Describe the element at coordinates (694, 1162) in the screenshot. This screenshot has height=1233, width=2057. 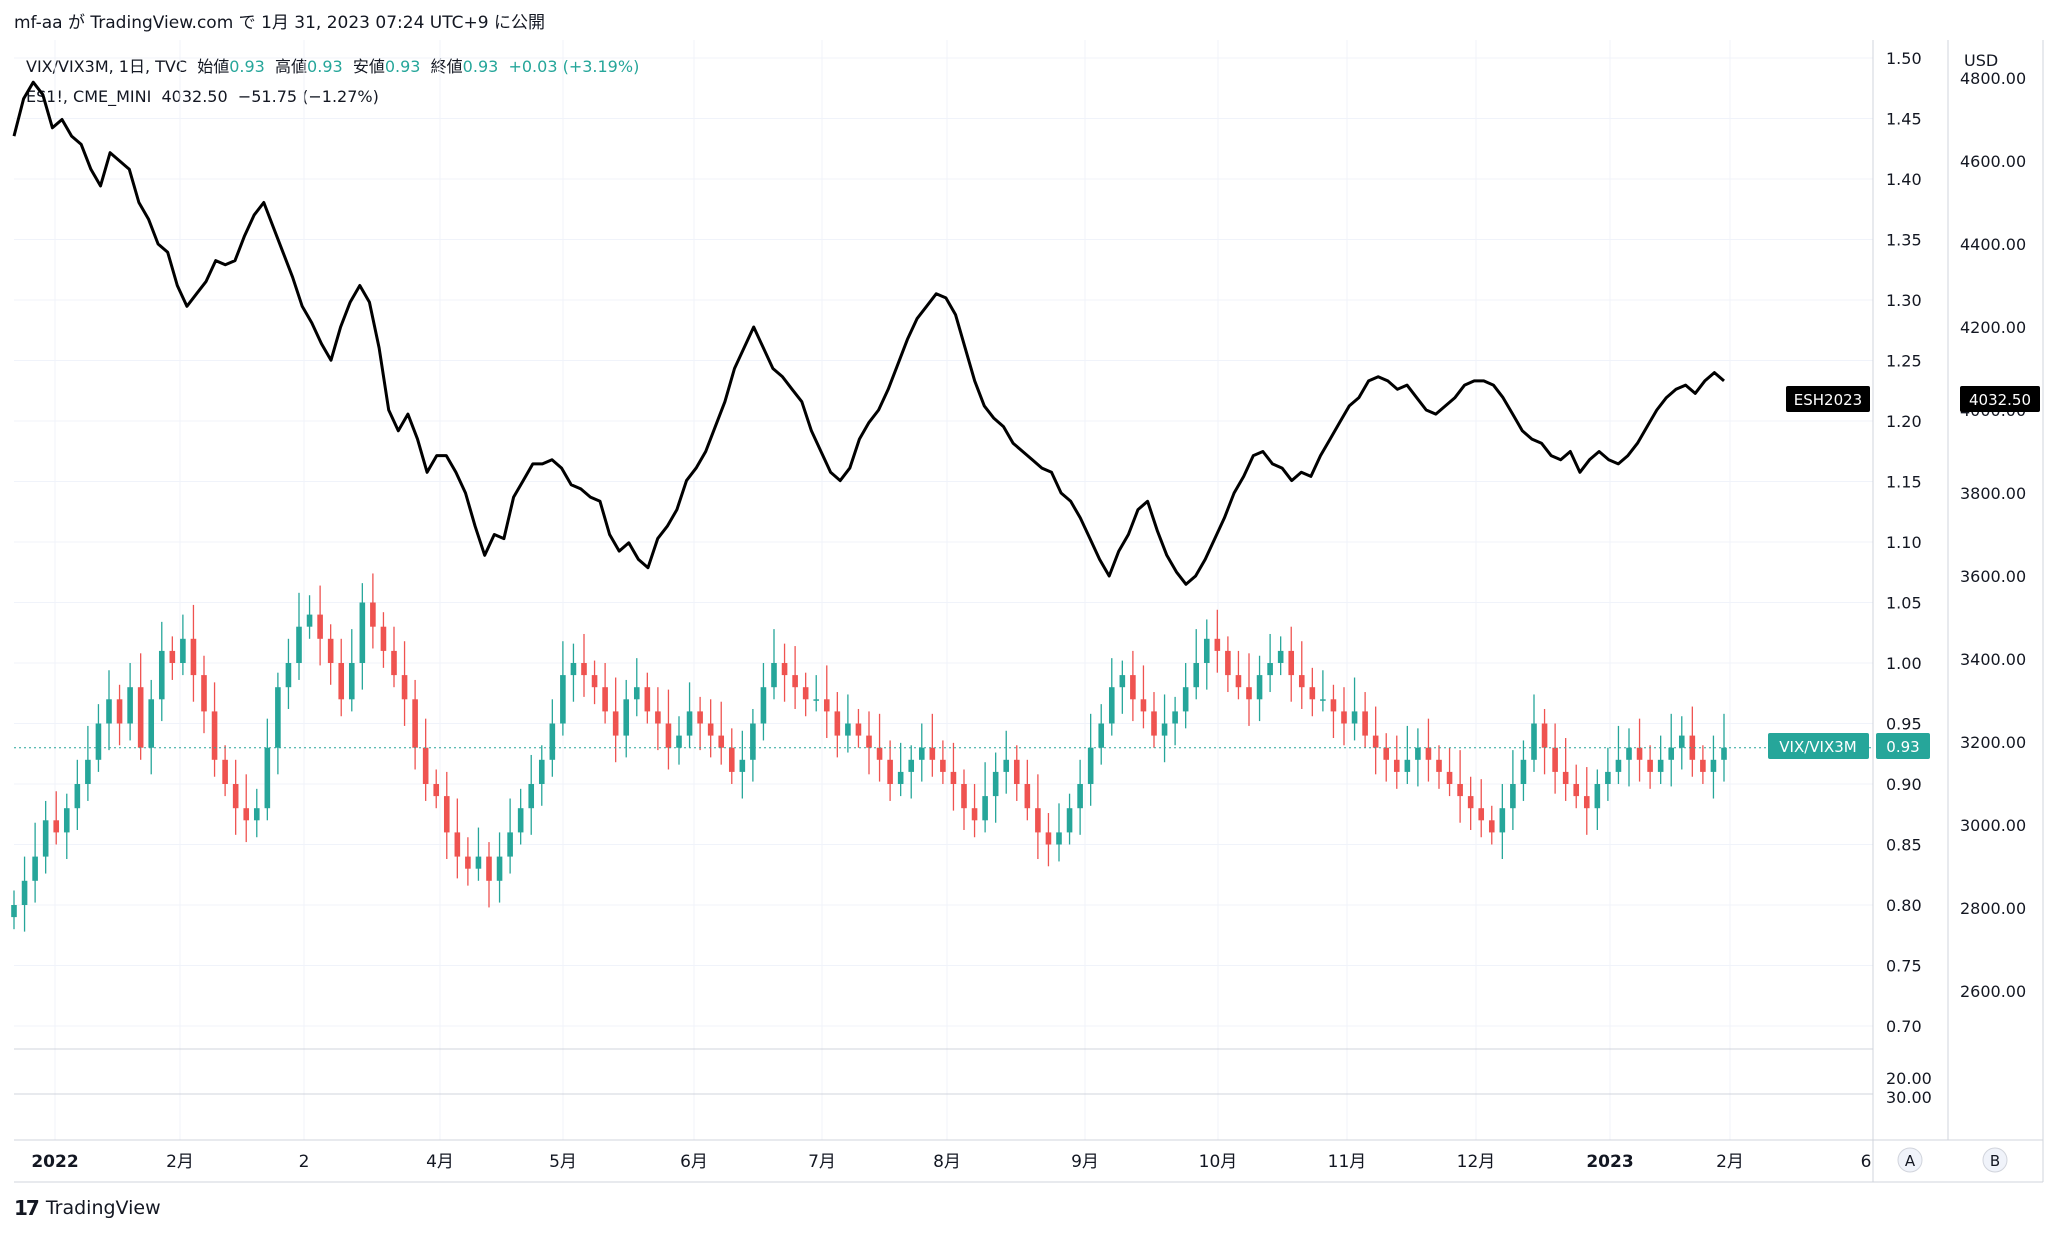
I see `time-axis-tick: 6月` at that location.